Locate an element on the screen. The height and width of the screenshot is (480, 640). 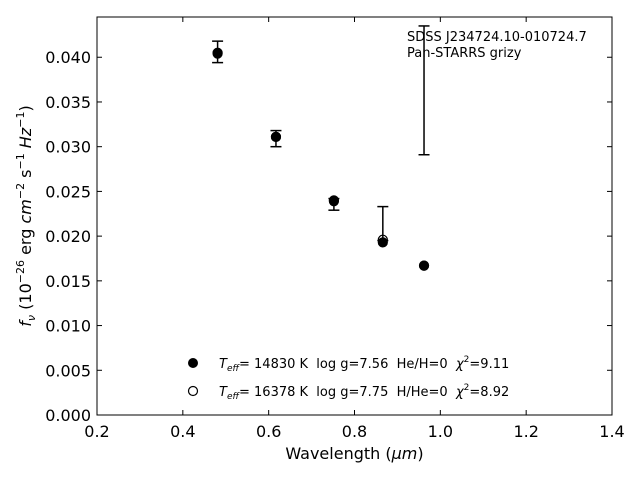
y-tick-label: 0.015 is located at coordinates (68, 281).